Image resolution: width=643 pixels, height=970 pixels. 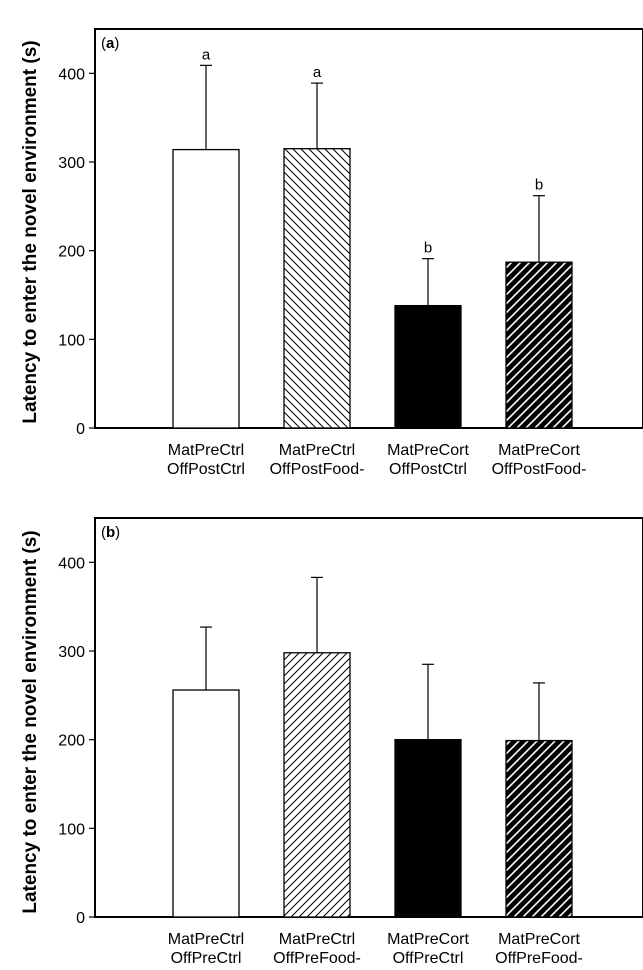 What do you see at coordinates (317, 949) in the screenshot?
I see `x-category-label: MatPreCtrl OffPreFood-` at bounding box center [317, 949].